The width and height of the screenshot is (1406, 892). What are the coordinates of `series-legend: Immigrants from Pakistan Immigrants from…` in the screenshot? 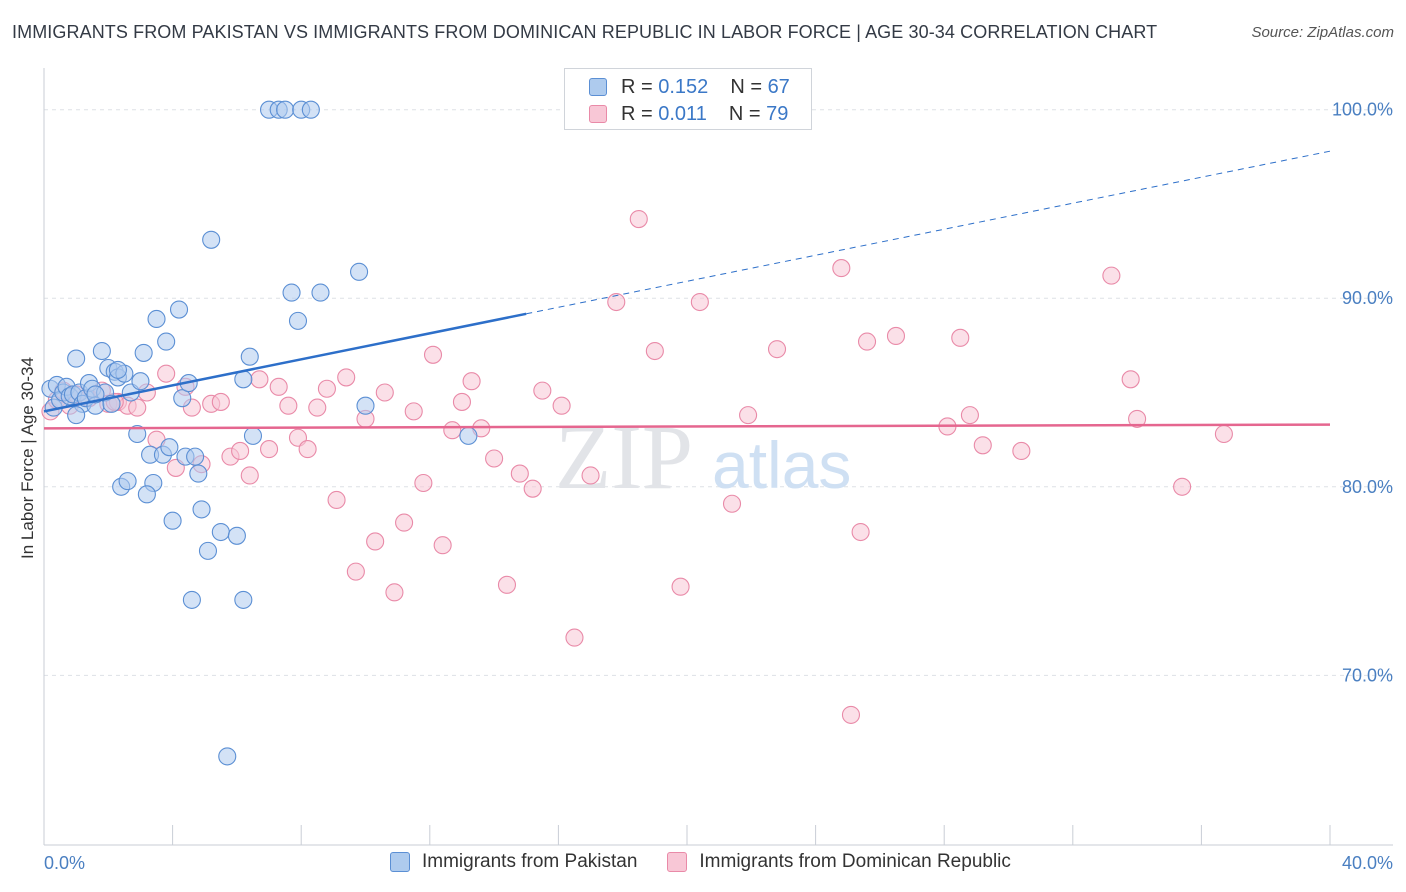 It's located at (715, 862).